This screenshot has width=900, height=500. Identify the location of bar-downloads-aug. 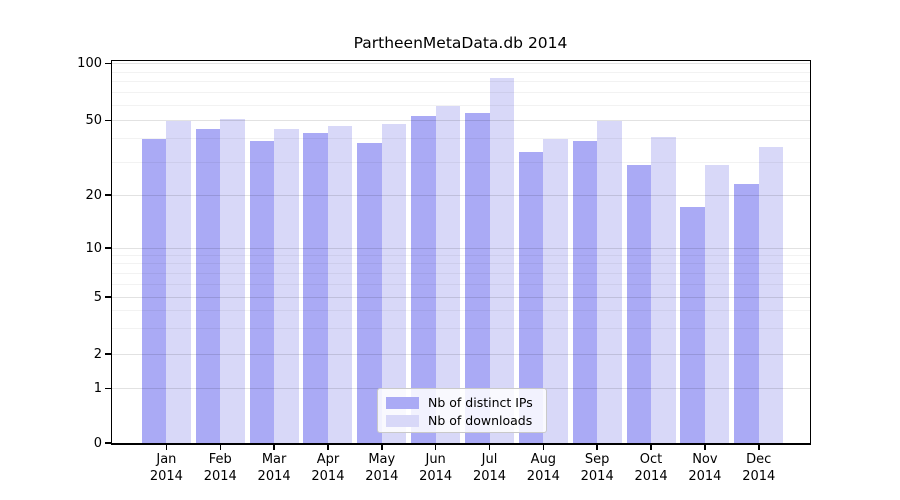
(555, 290).